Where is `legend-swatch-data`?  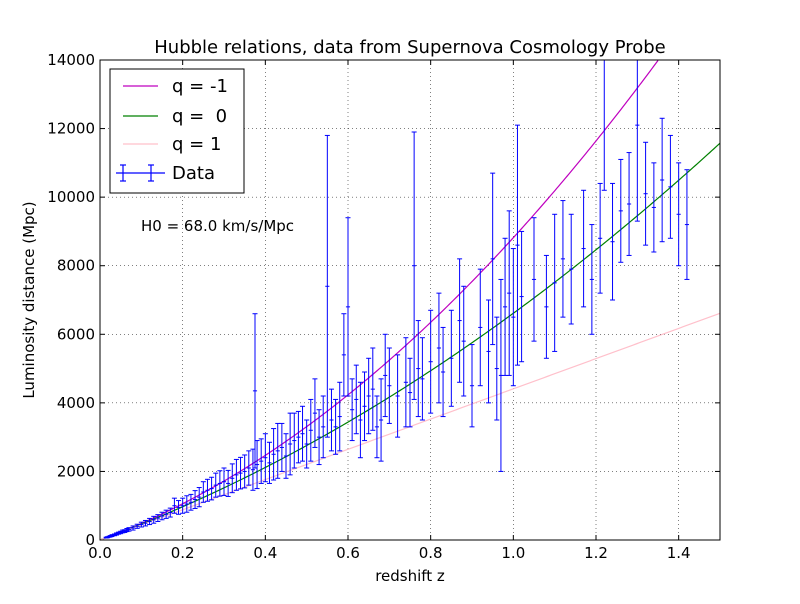
legend-swatch-data is located at coordinates (140, 173).